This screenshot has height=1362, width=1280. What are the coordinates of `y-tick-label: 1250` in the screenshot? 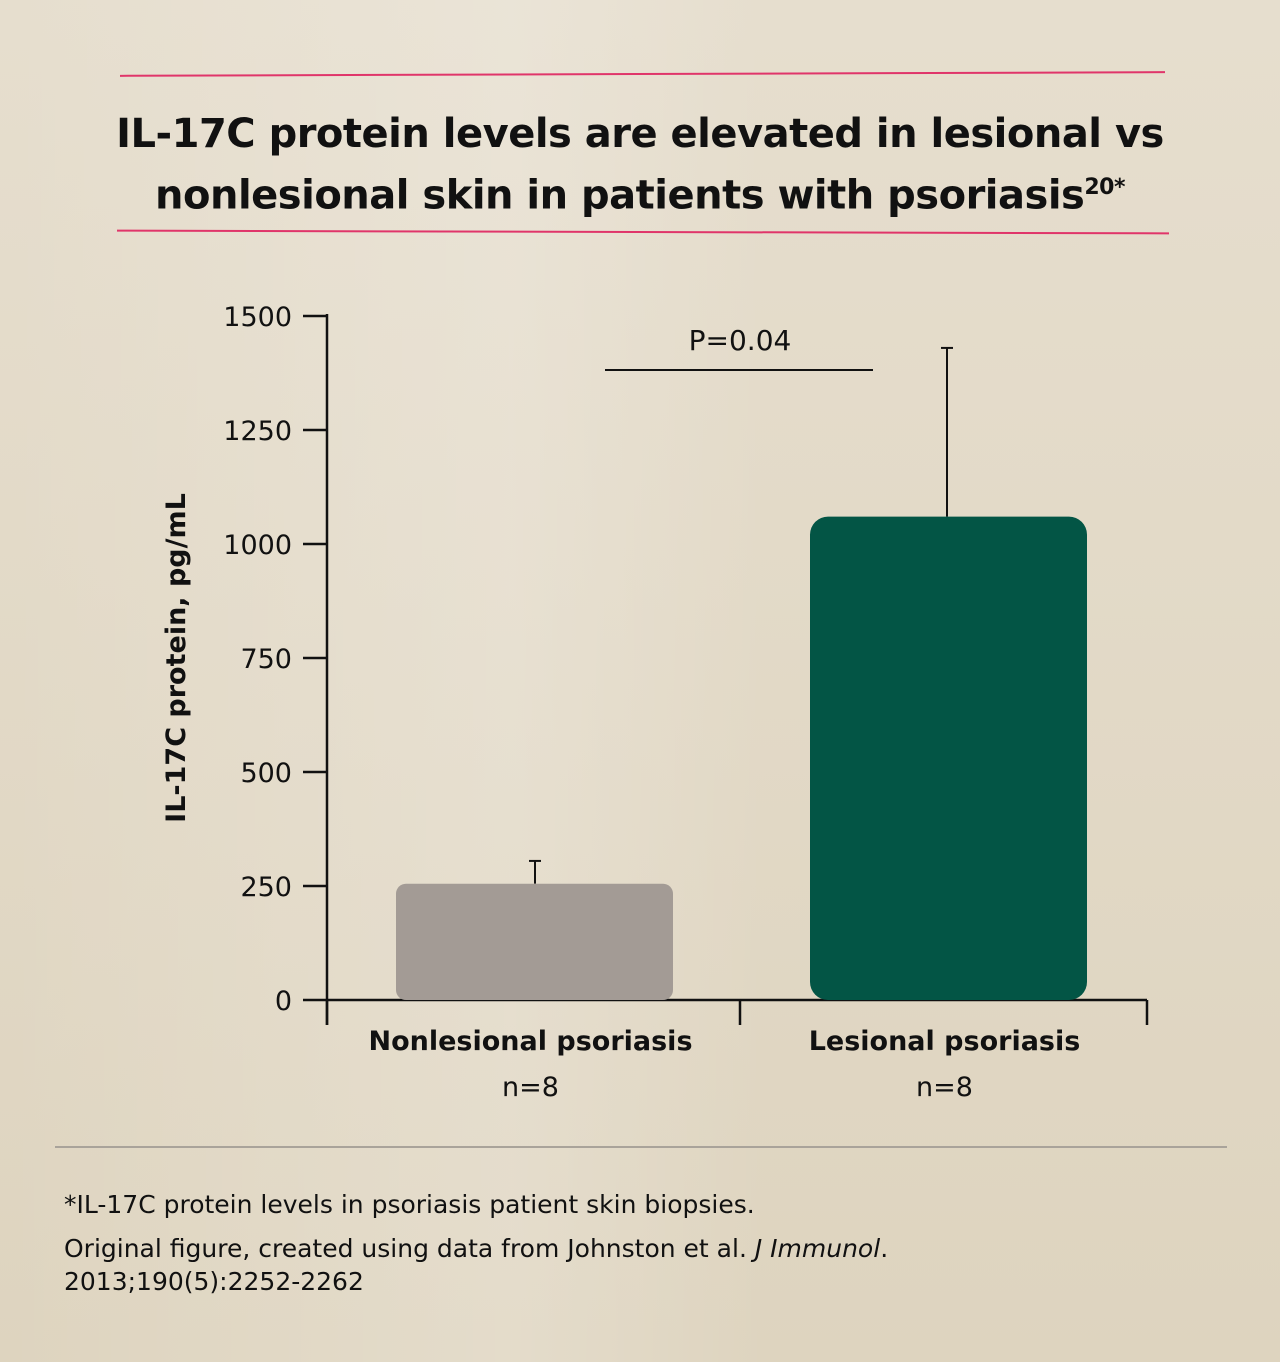 It's located at (257, 431).